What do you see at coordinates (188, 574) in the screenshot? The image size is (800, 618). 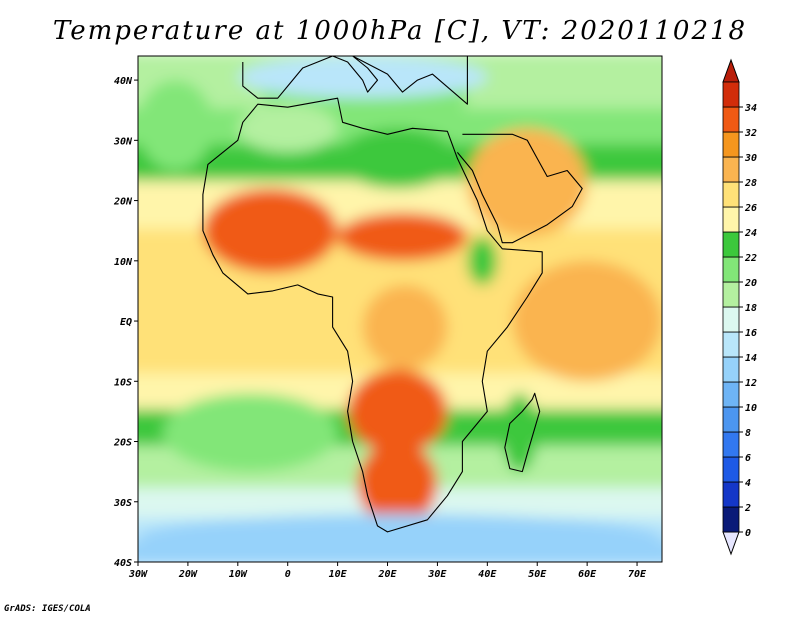 I see `lon-tick-label: 20W` at bounding box center [188, 574].